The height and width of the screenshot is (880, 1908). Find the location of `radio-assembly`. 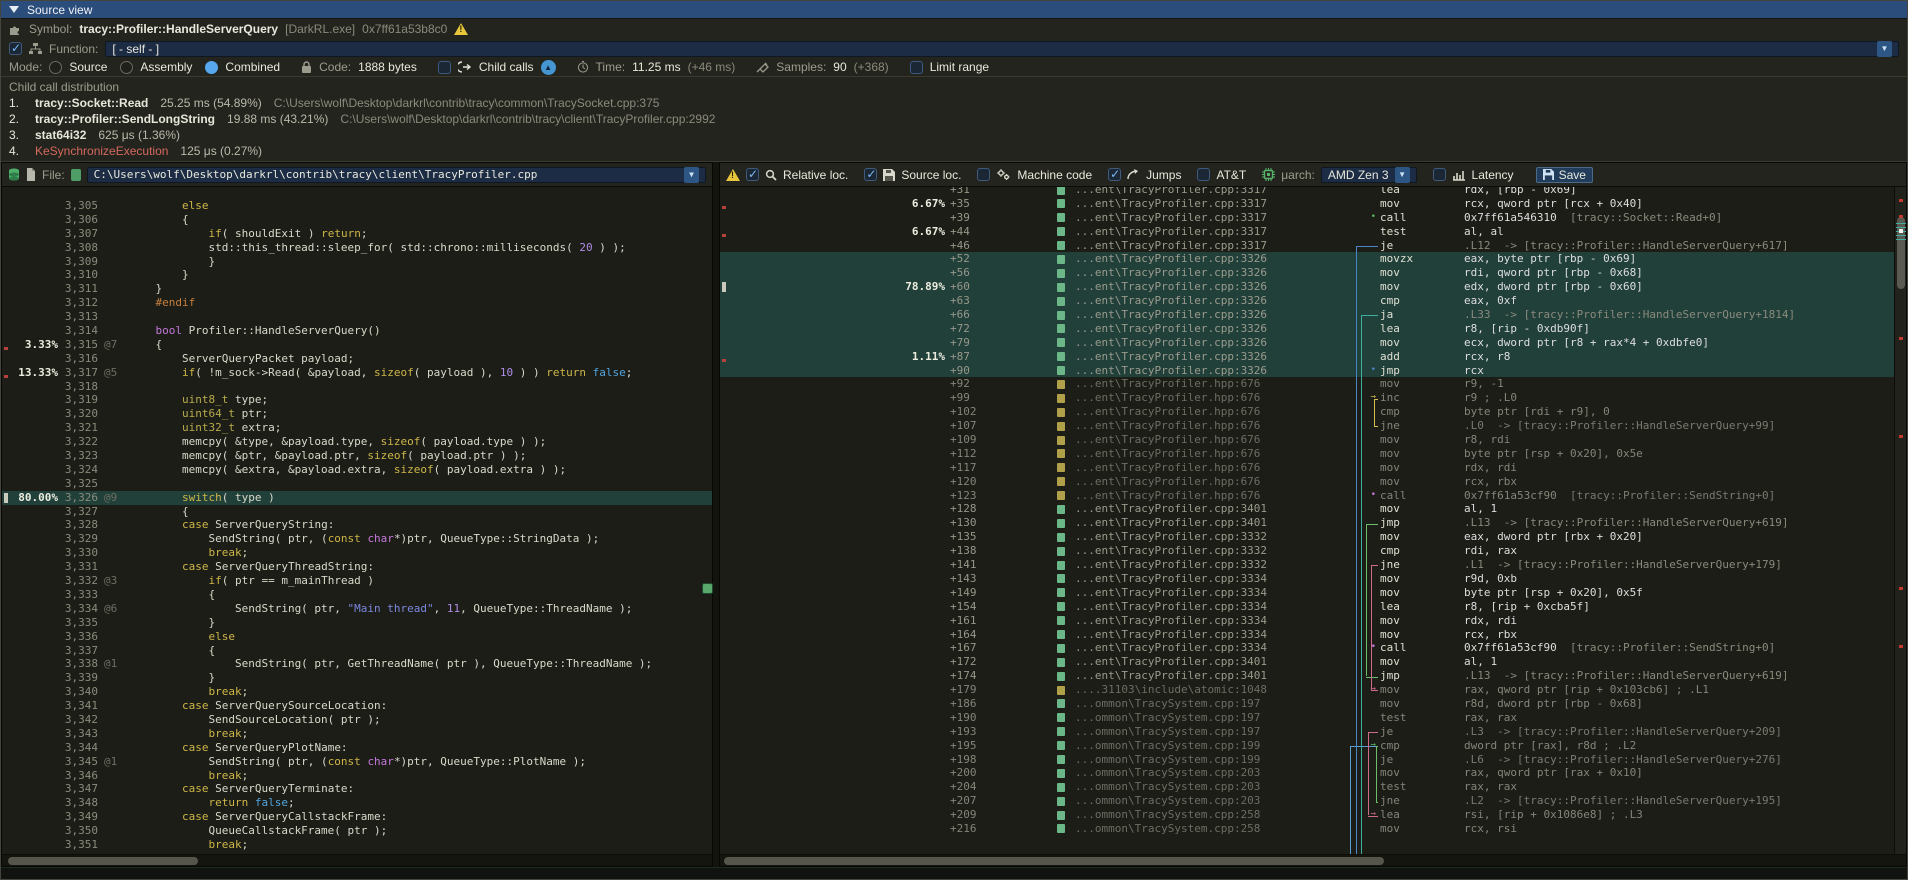

radio-assembly is located at coordinates (127, 67).